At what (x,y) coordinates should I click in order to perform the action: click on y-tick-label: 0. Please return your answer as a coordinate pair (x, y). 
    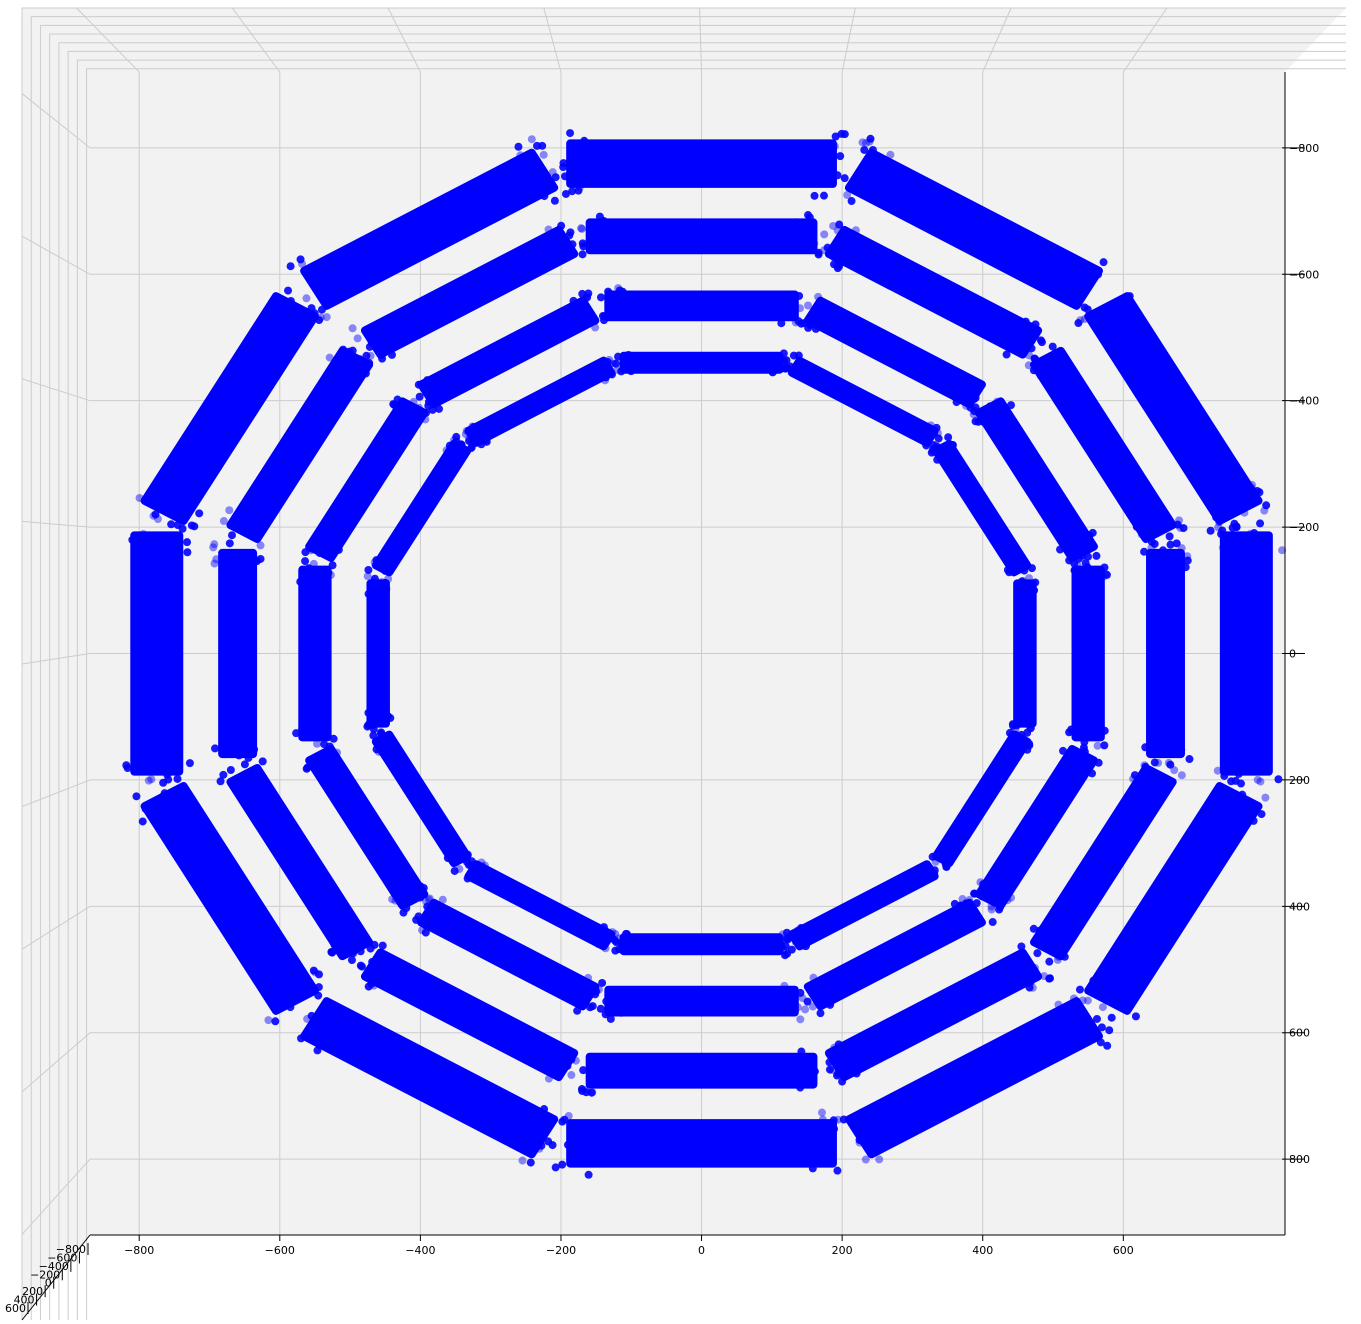
    Looking at the image, I should click on (1292, 654).